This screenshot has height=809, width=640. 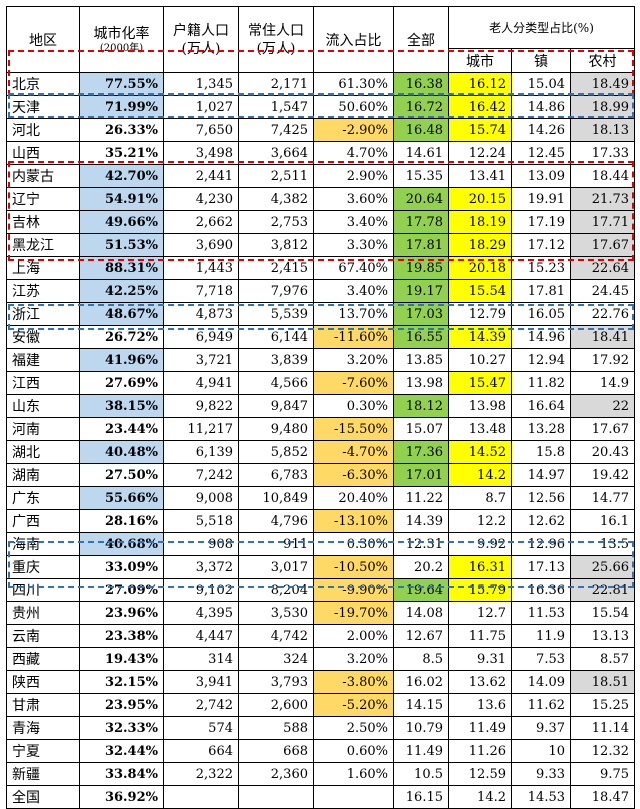 What do you see at coordinates (276, 291) in the screenshot?
I see `resident-pop-cell: 7,976` at bounding box center [276, 291].